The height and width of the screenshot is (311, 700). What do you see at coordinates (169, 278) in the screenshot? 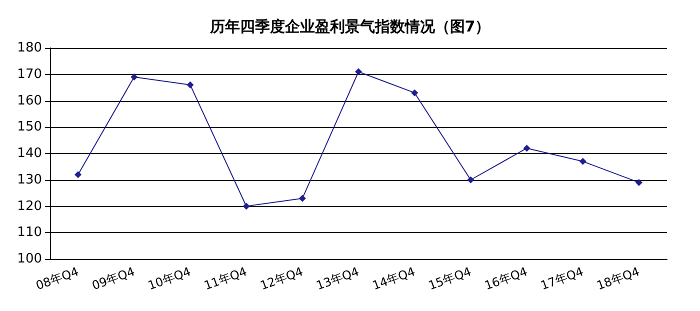
I see `x-tick-label: 10年Q4` at bounding box center [169, 278].